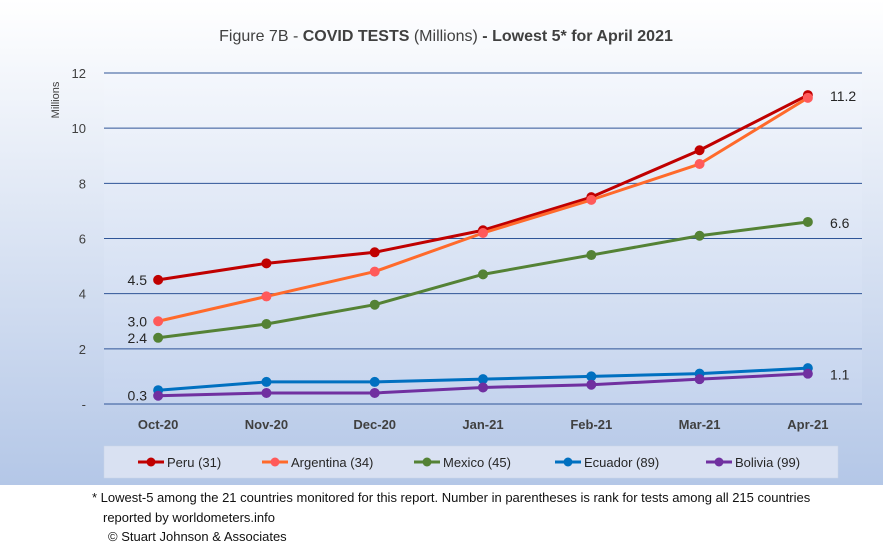  What do you see at coordinates (197, 536) in the screenshot?
I see `copyright-text: © Stuart Johnson & Associates` at bounding box center [197, 536].